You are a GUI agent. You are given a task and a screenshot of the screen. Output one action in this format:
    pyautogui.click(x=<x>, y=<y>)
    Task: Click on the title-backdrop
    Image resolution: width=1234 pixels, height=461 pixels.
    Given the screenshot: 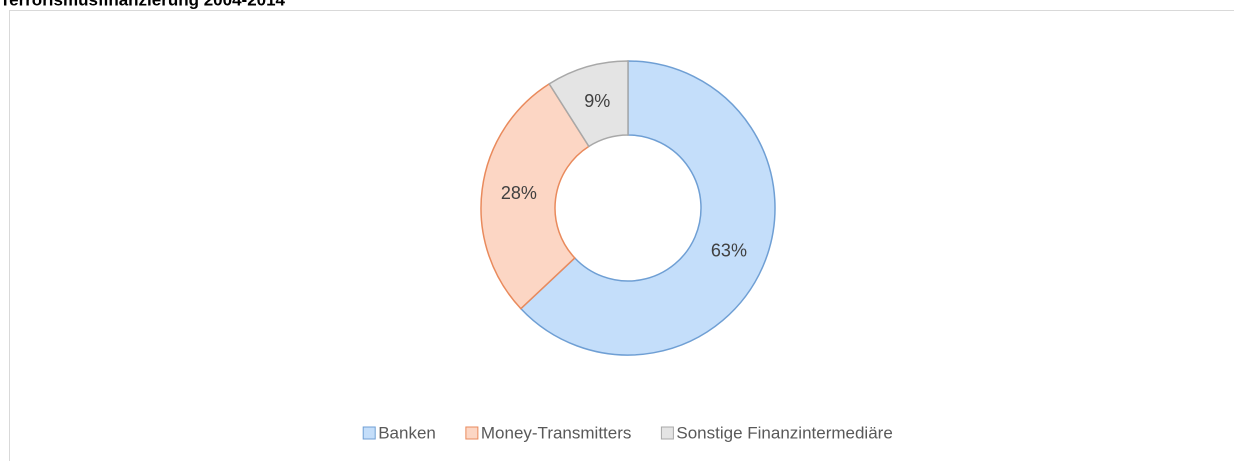 What is the action you would take?
    pyautogui.click(x=210, y=4)
    